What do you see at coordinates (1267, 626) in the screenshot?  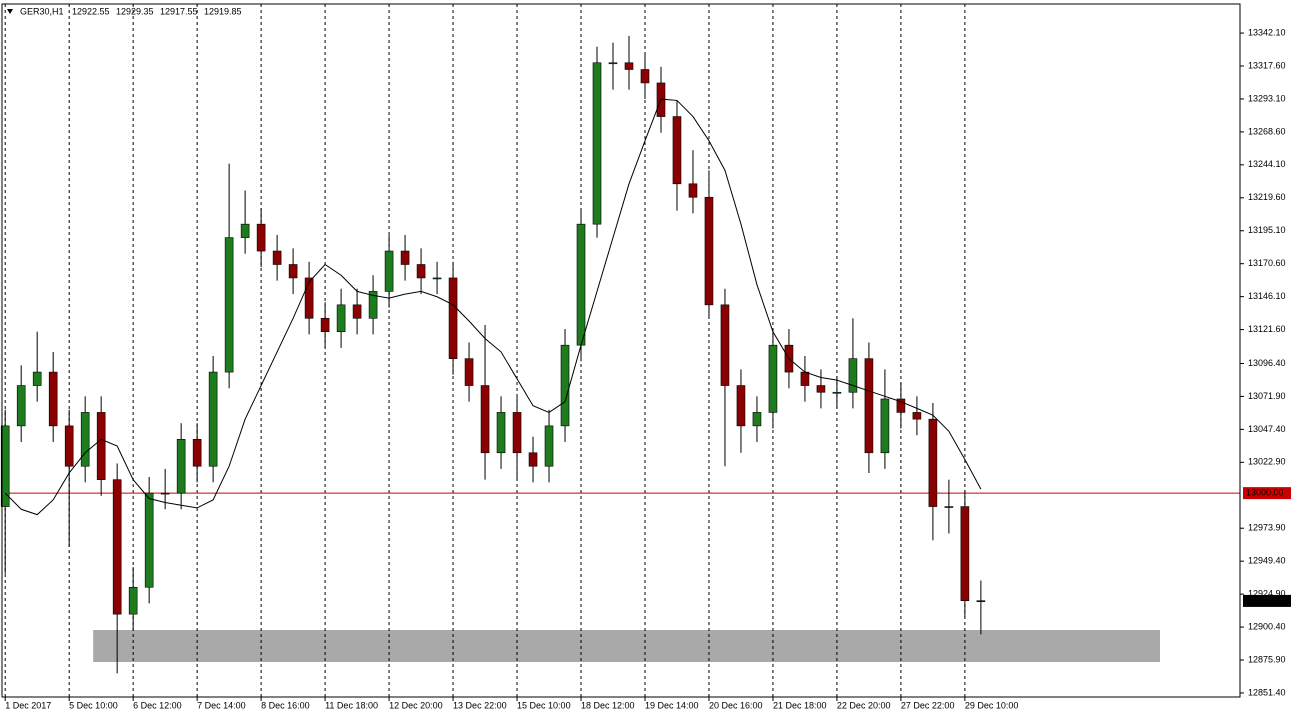 I see `y-tick-label: 12900.40` at bounding box center [1267, 626].